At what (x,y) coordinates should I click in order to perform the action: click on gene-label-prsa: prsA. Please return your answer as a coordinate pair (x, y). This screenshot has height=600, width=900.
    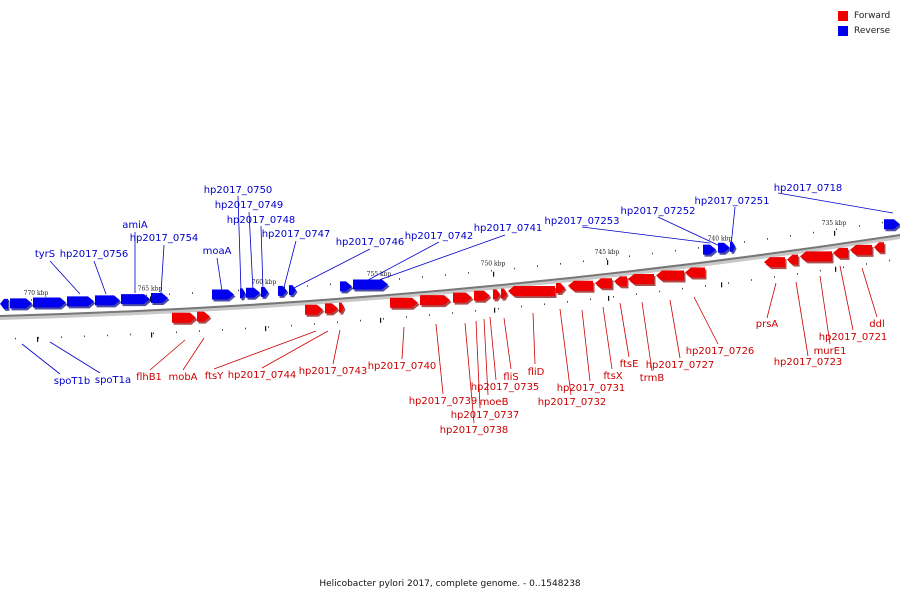
    Looking at the image, I should click on (767, 324).